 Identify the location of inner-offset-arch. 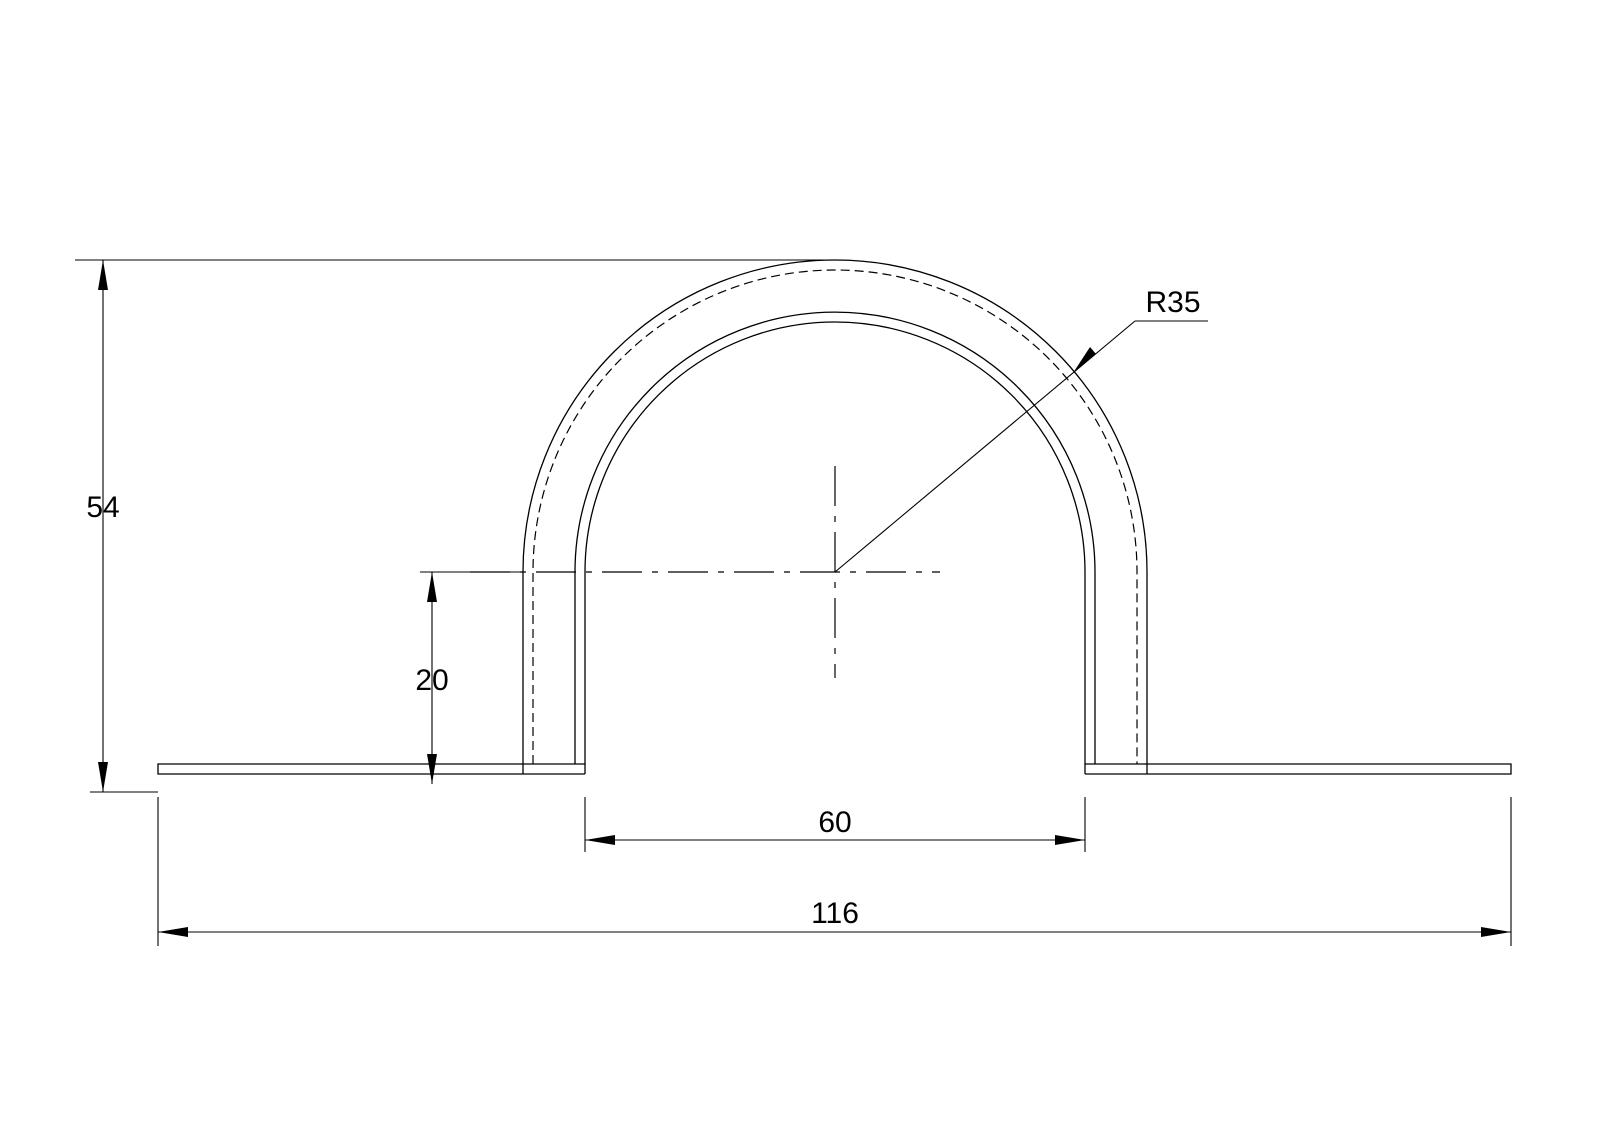
(835, 537).